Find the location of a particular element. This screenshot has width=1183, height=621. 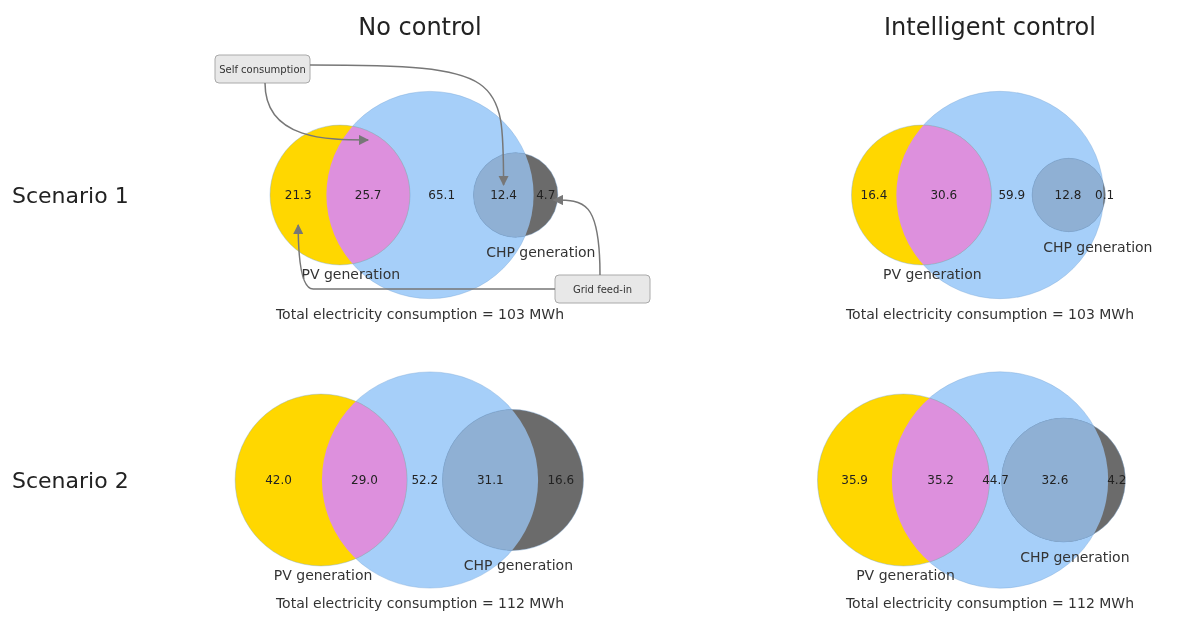

text: No control is located at coordinates (420, 27).